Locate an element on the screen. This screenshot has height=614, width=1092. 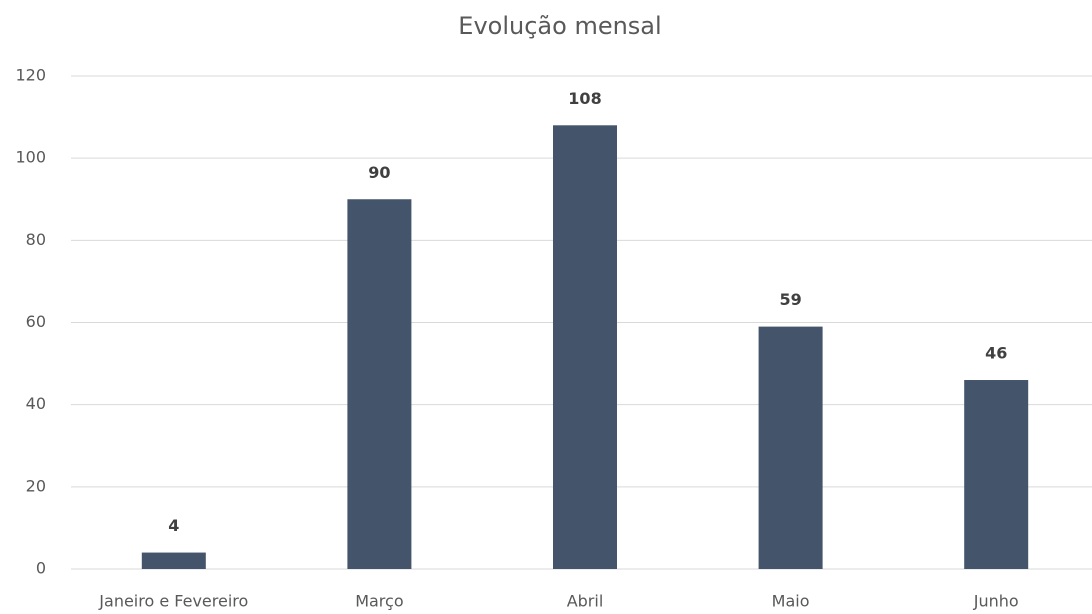
y-tick-label: 120 is located at coordinates (30, 75).